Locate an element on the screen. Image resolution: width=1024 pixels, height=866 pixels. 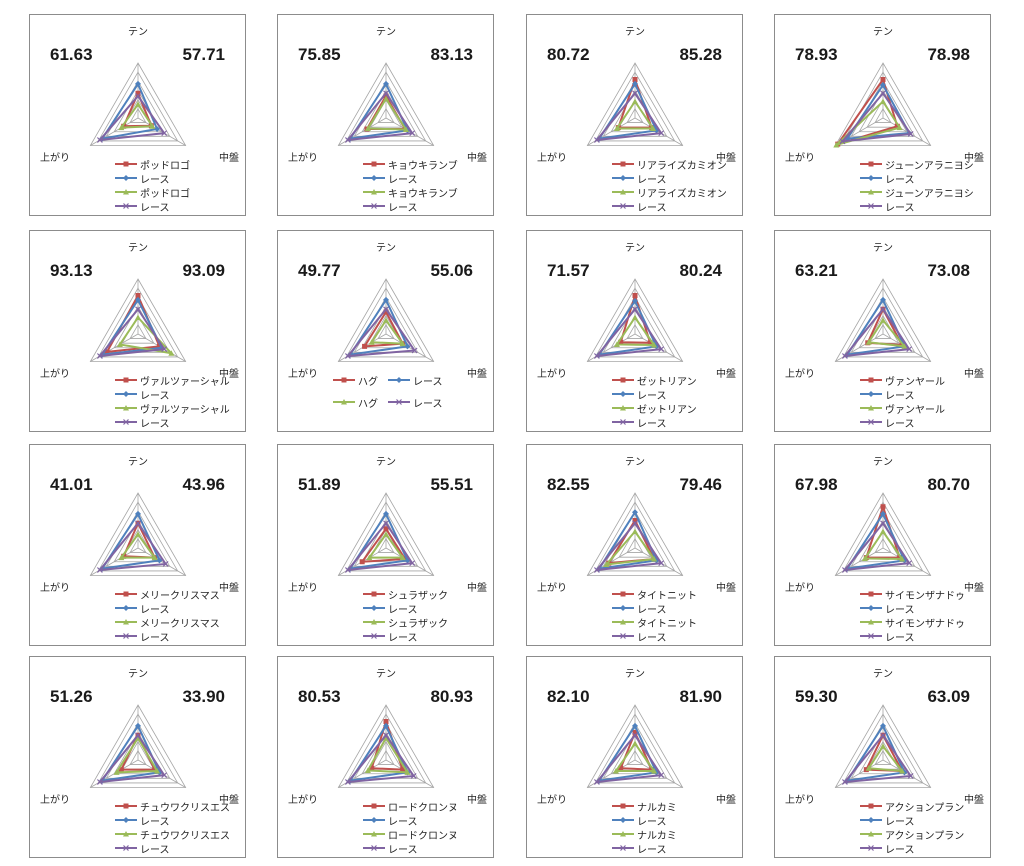
axis-label: テン is located at coordinates (386, 674).